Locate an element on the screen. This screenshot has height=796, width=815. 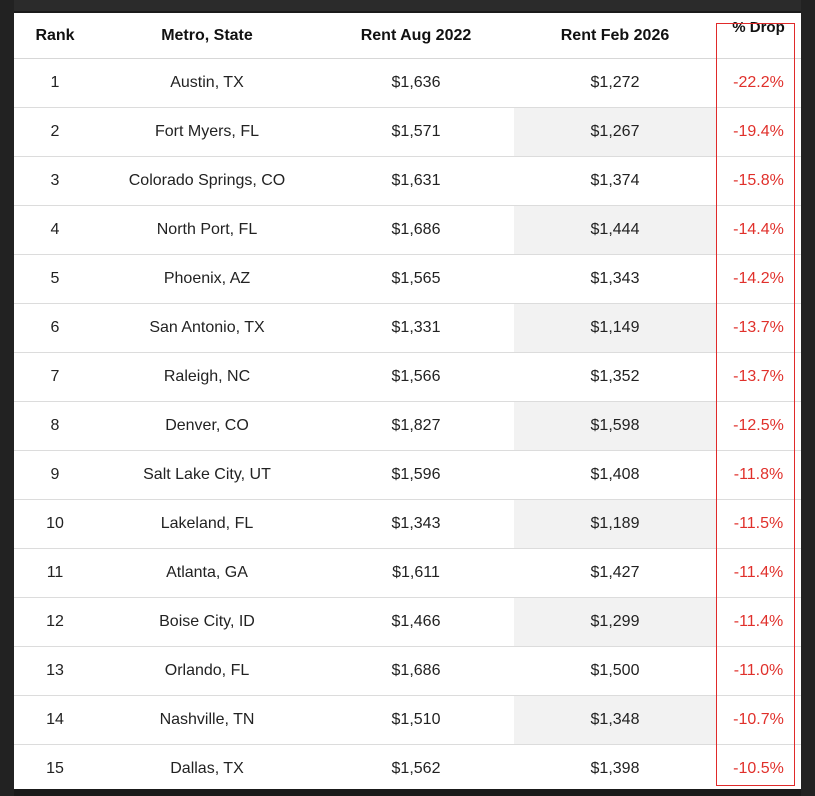
table-row: 14 Nashville, TN $1,510 $1,348 -10.7% is located at coordinates (407, 720).